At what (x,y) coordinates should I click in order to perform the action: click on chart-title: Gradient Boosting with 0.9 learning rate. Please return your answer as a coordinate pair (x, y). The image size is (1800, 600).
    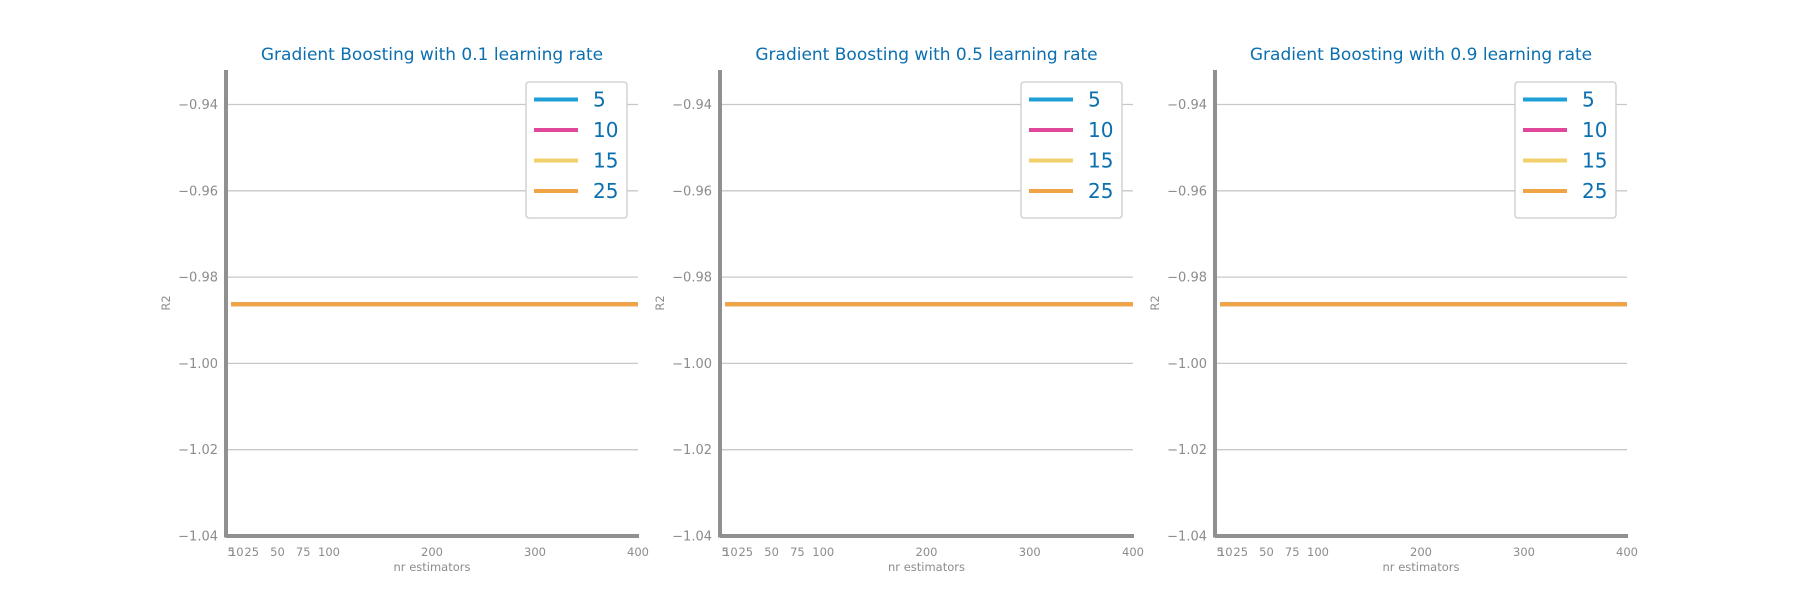
    Looking at the image, I should click on (1421, 55).